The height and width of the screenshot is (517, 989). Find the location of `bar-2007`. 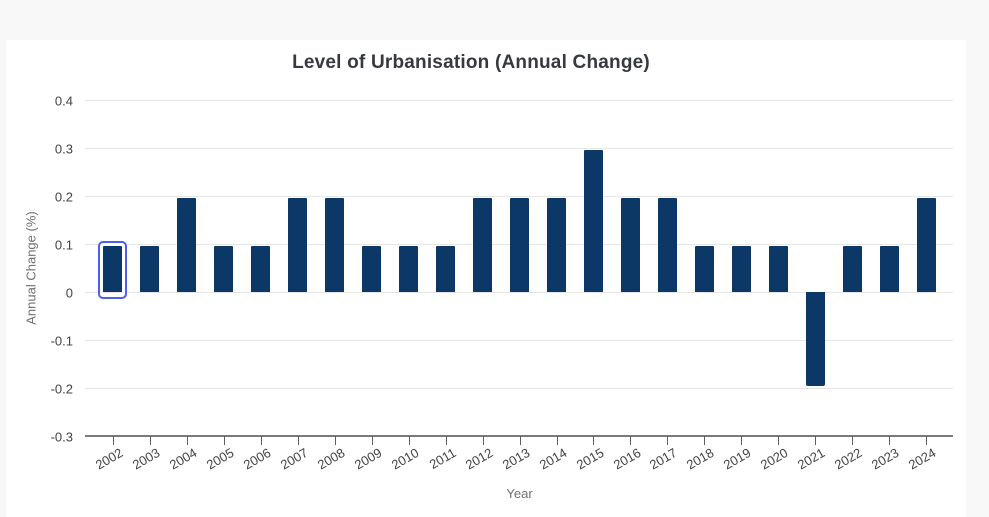

bar-2007 is located at coordinates (298, 245).